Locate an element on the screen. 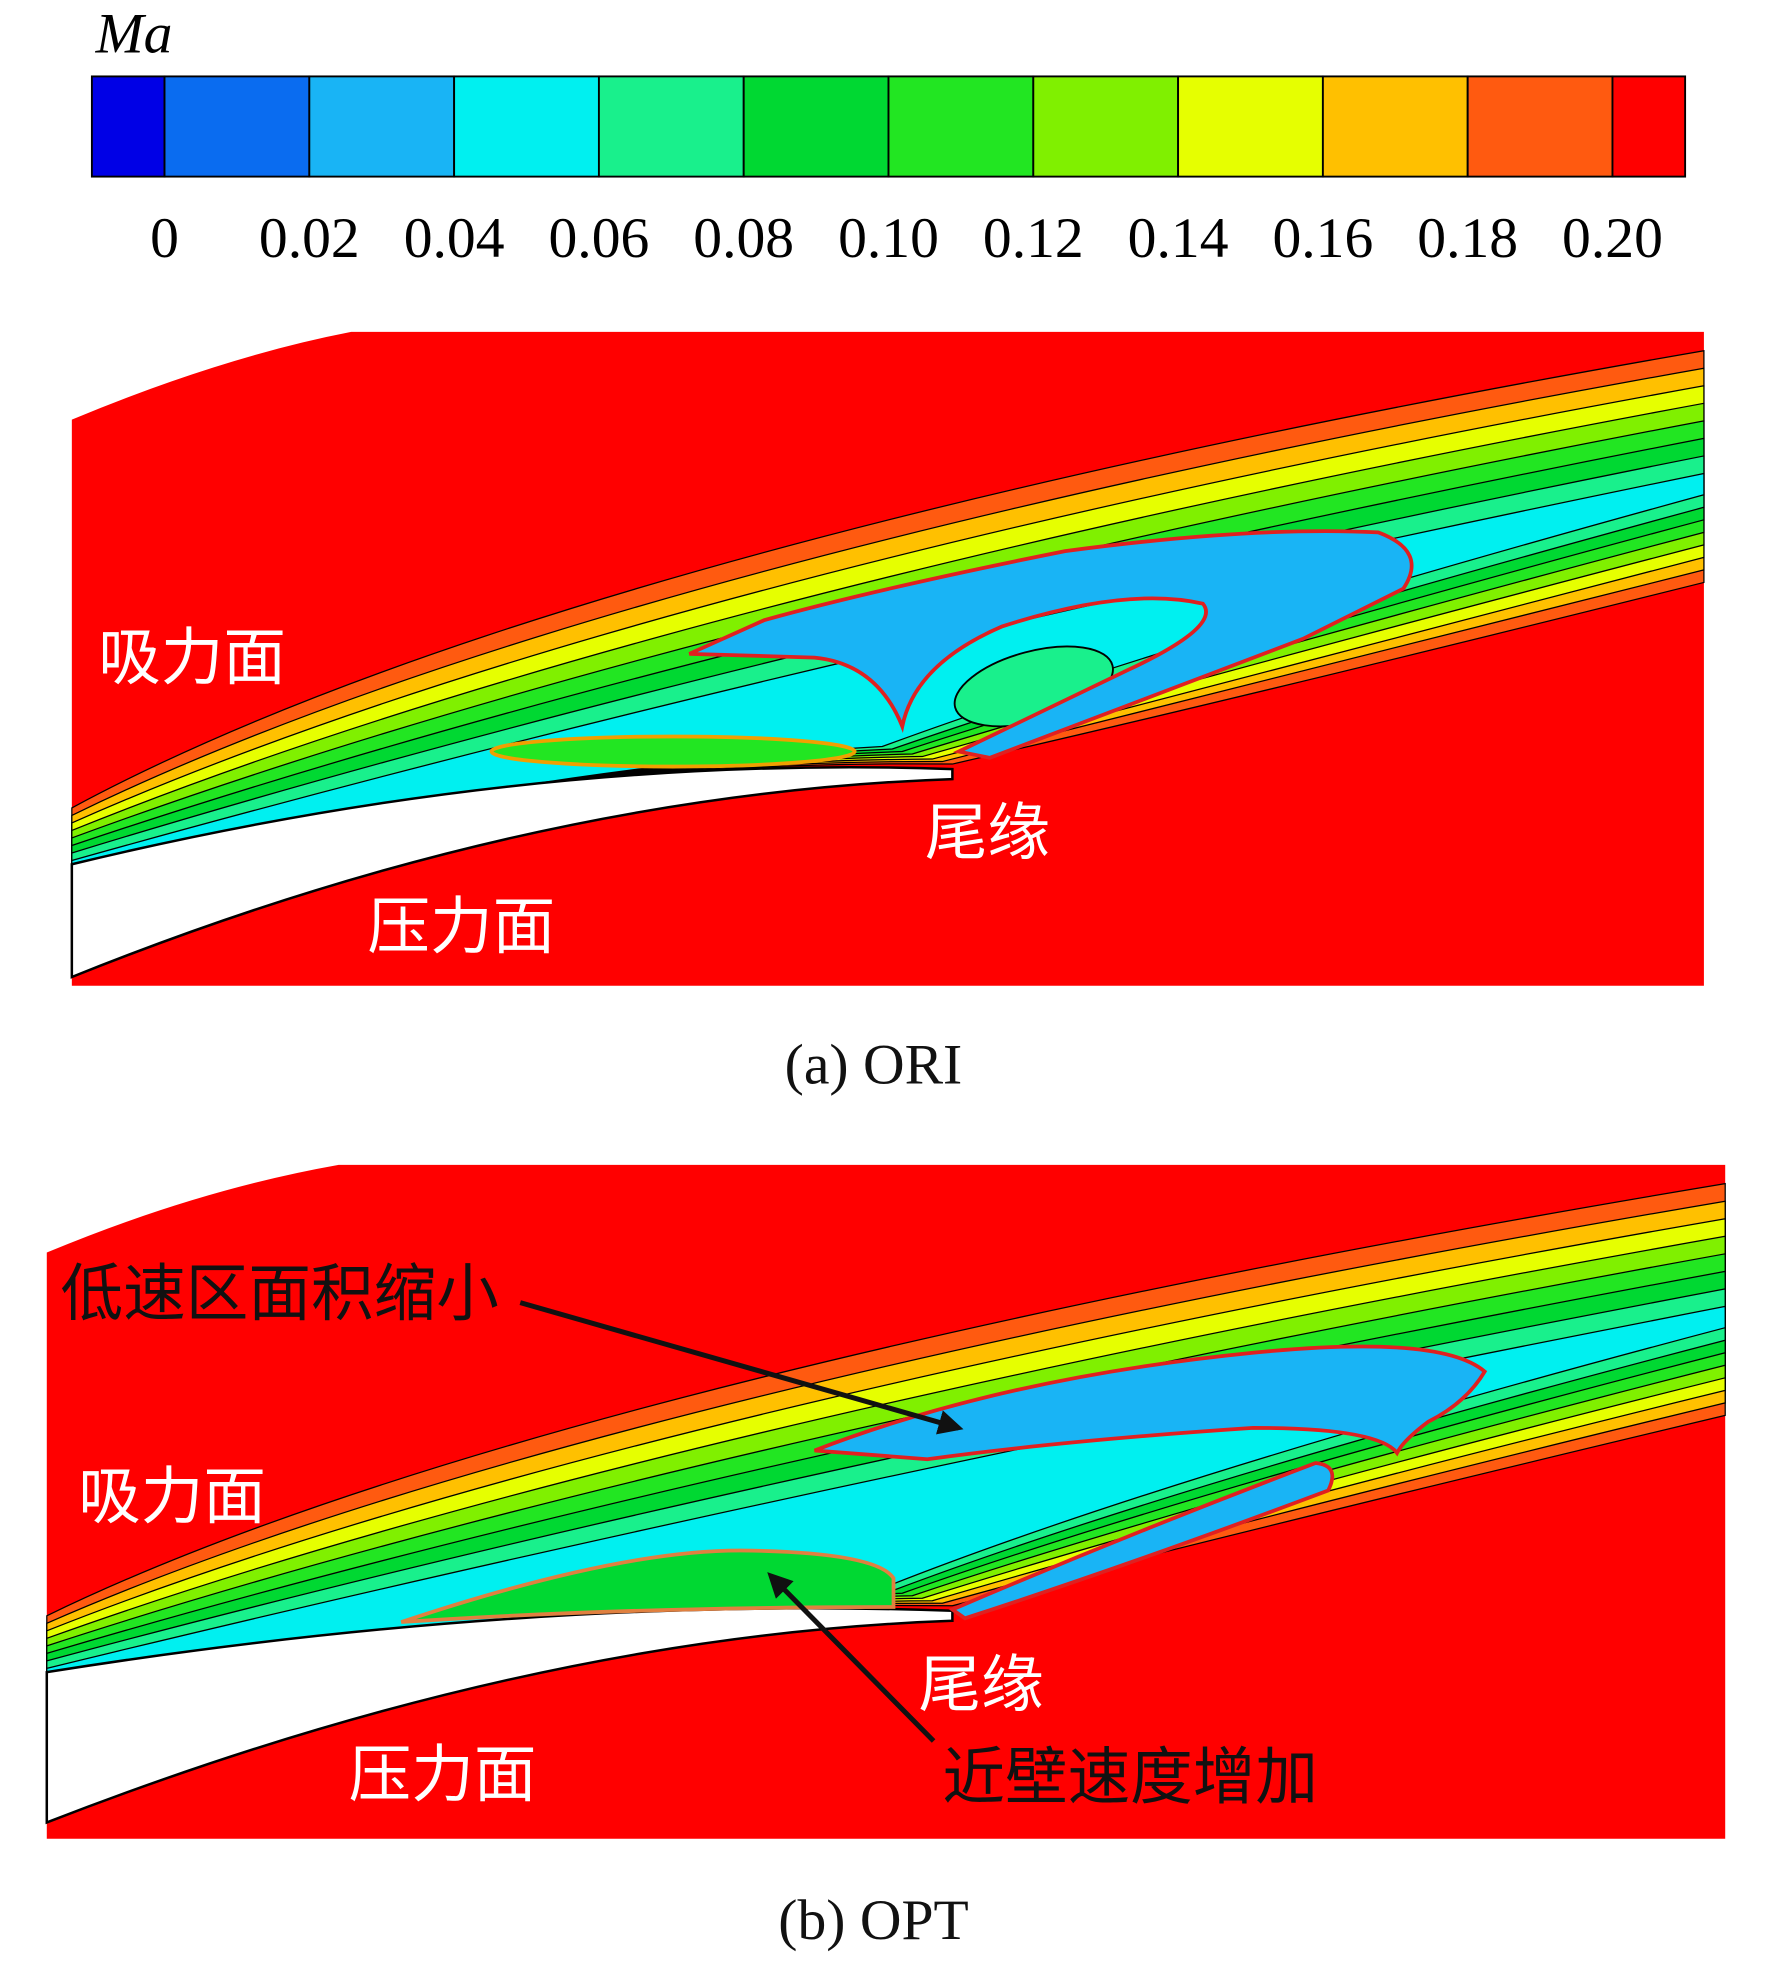 Image resolution: width=1772 pixels, height=1964 pixels. caption: (a) ORI is located at coordinates (874, 1064).